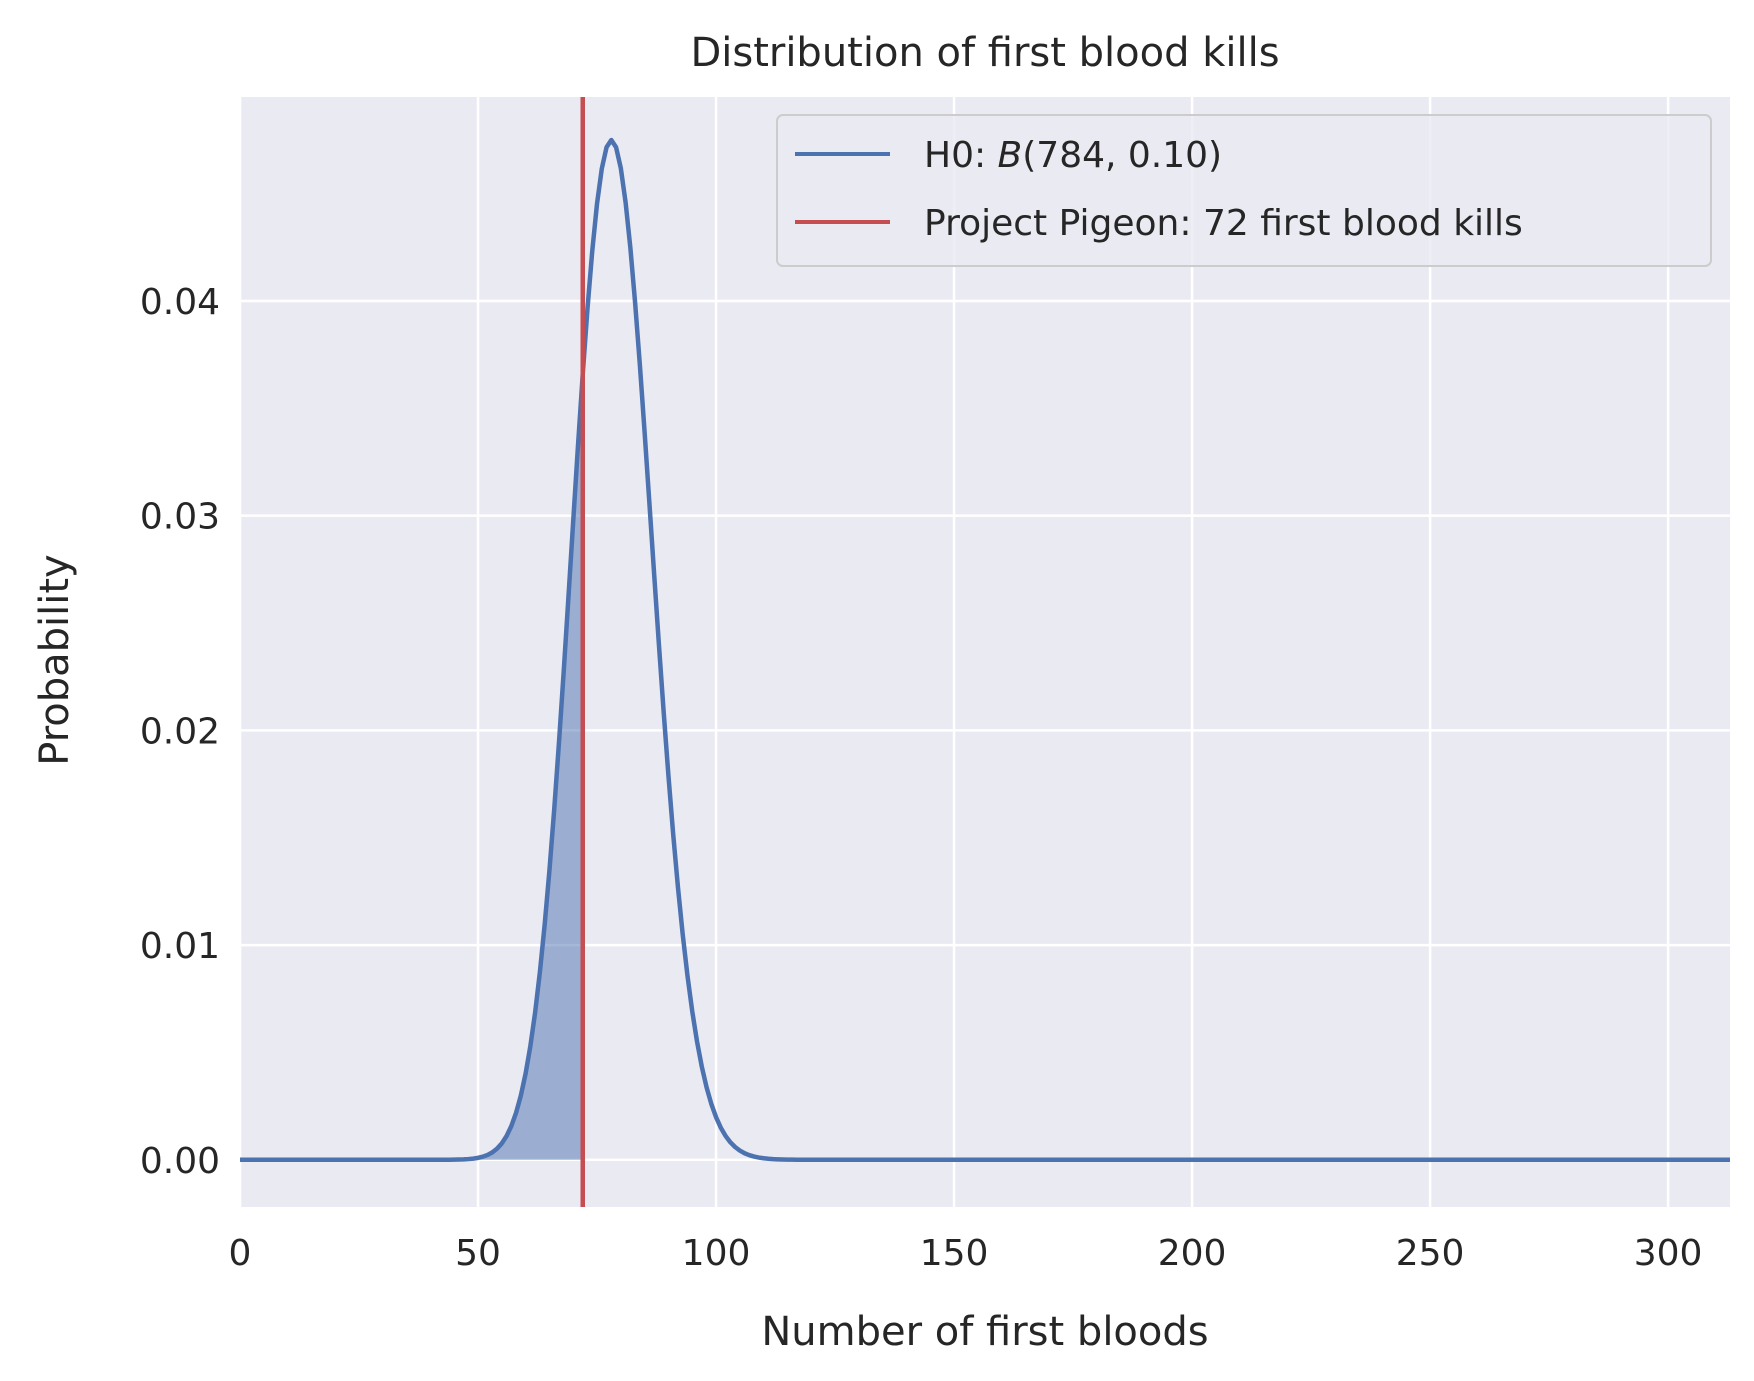 This screenshot has width=1754, height=1381. What do you see at coordinates (240, 1253) in the screenshot?
I see `x-tick-label: 0` at bounding box center [240, 1253].